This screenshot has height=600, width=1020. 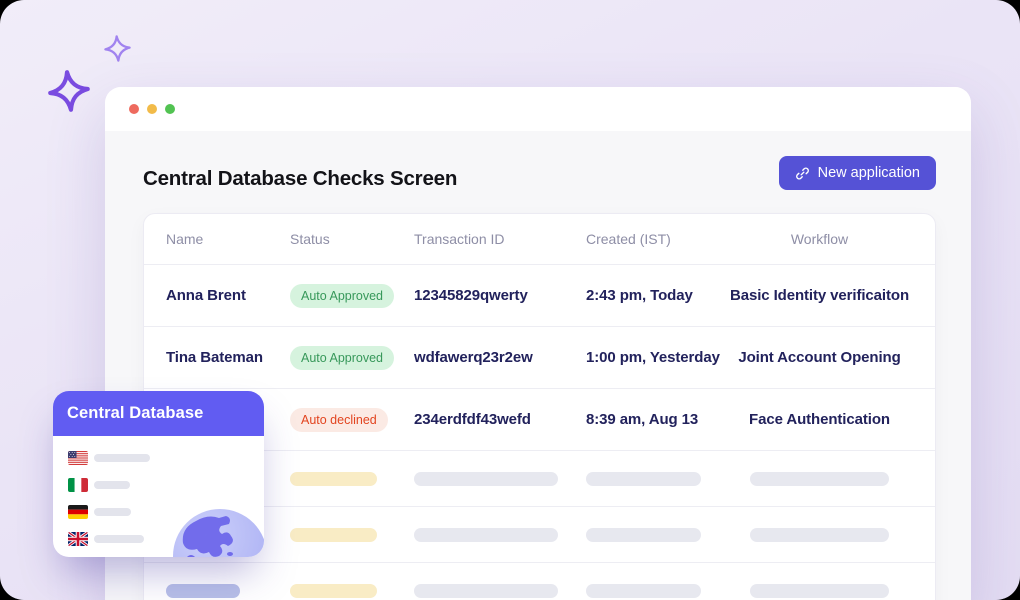 I want to click on page-title: Central Database Checks Screen, so click(x=300, y=178).